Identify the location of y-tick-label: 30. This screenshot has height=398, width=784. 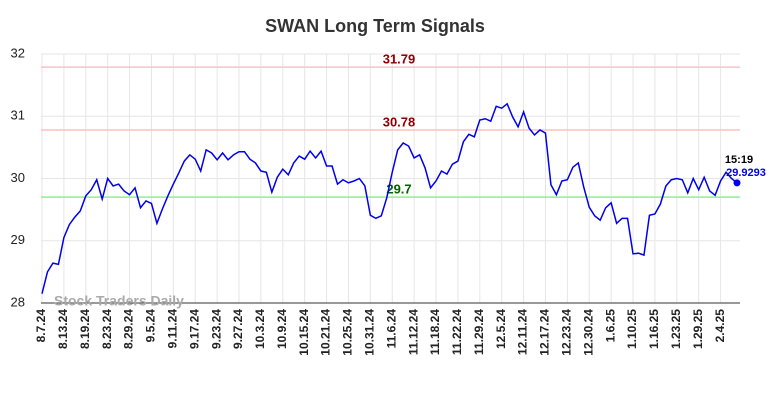
(18, 177).